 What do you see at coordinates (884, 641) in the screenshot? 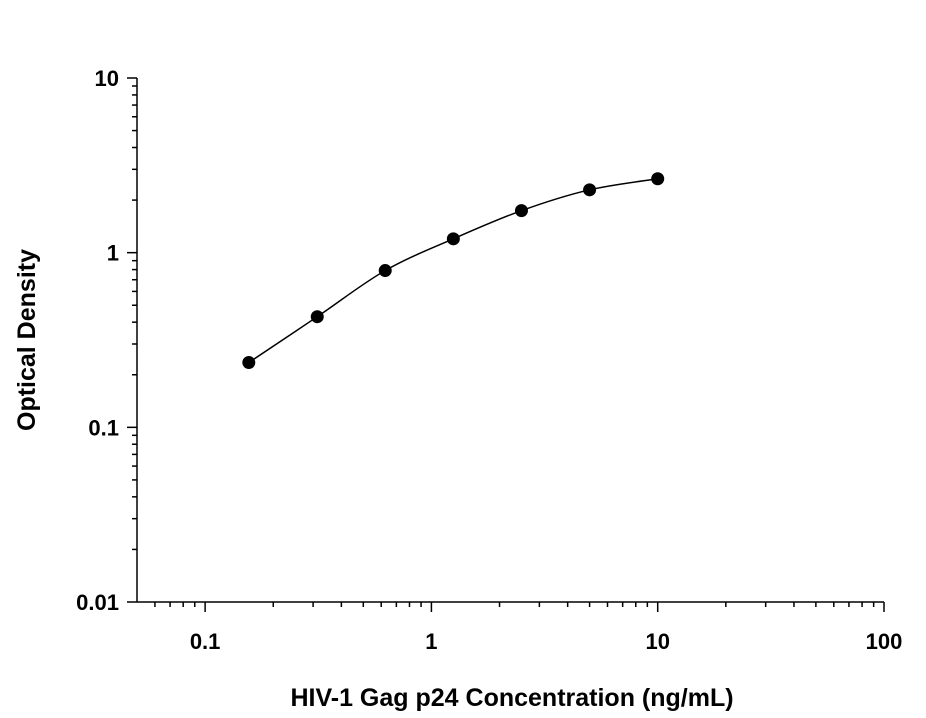
I see `x-tick-label: 100` at bounding box center [884, 641].